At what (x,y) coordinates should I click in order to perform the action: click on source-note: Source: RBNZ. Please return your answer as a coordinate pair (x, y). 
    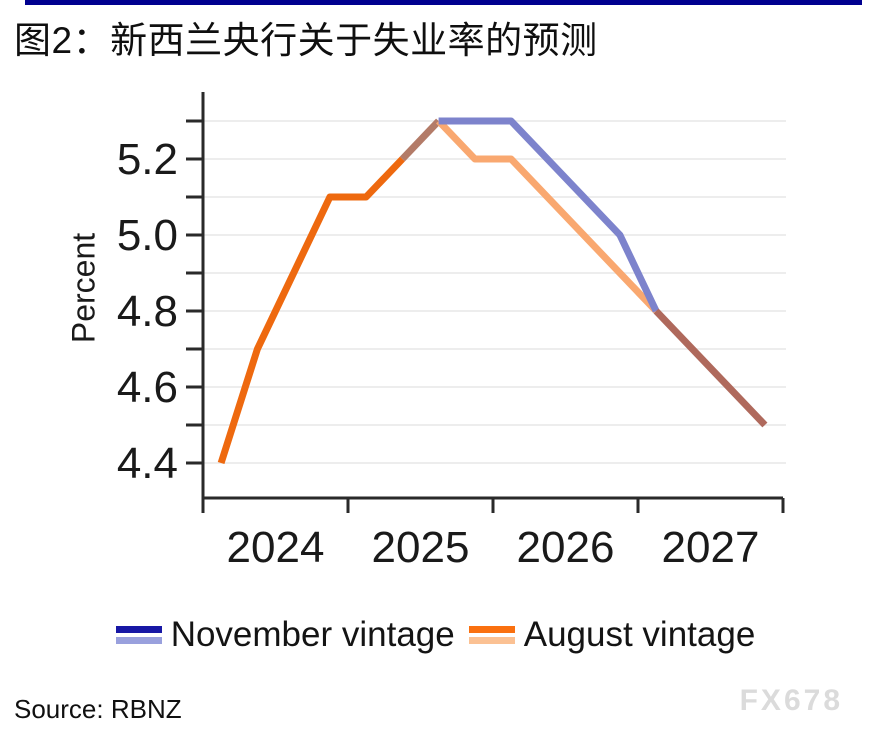
    Looking at the image, I should click on (98, 709).